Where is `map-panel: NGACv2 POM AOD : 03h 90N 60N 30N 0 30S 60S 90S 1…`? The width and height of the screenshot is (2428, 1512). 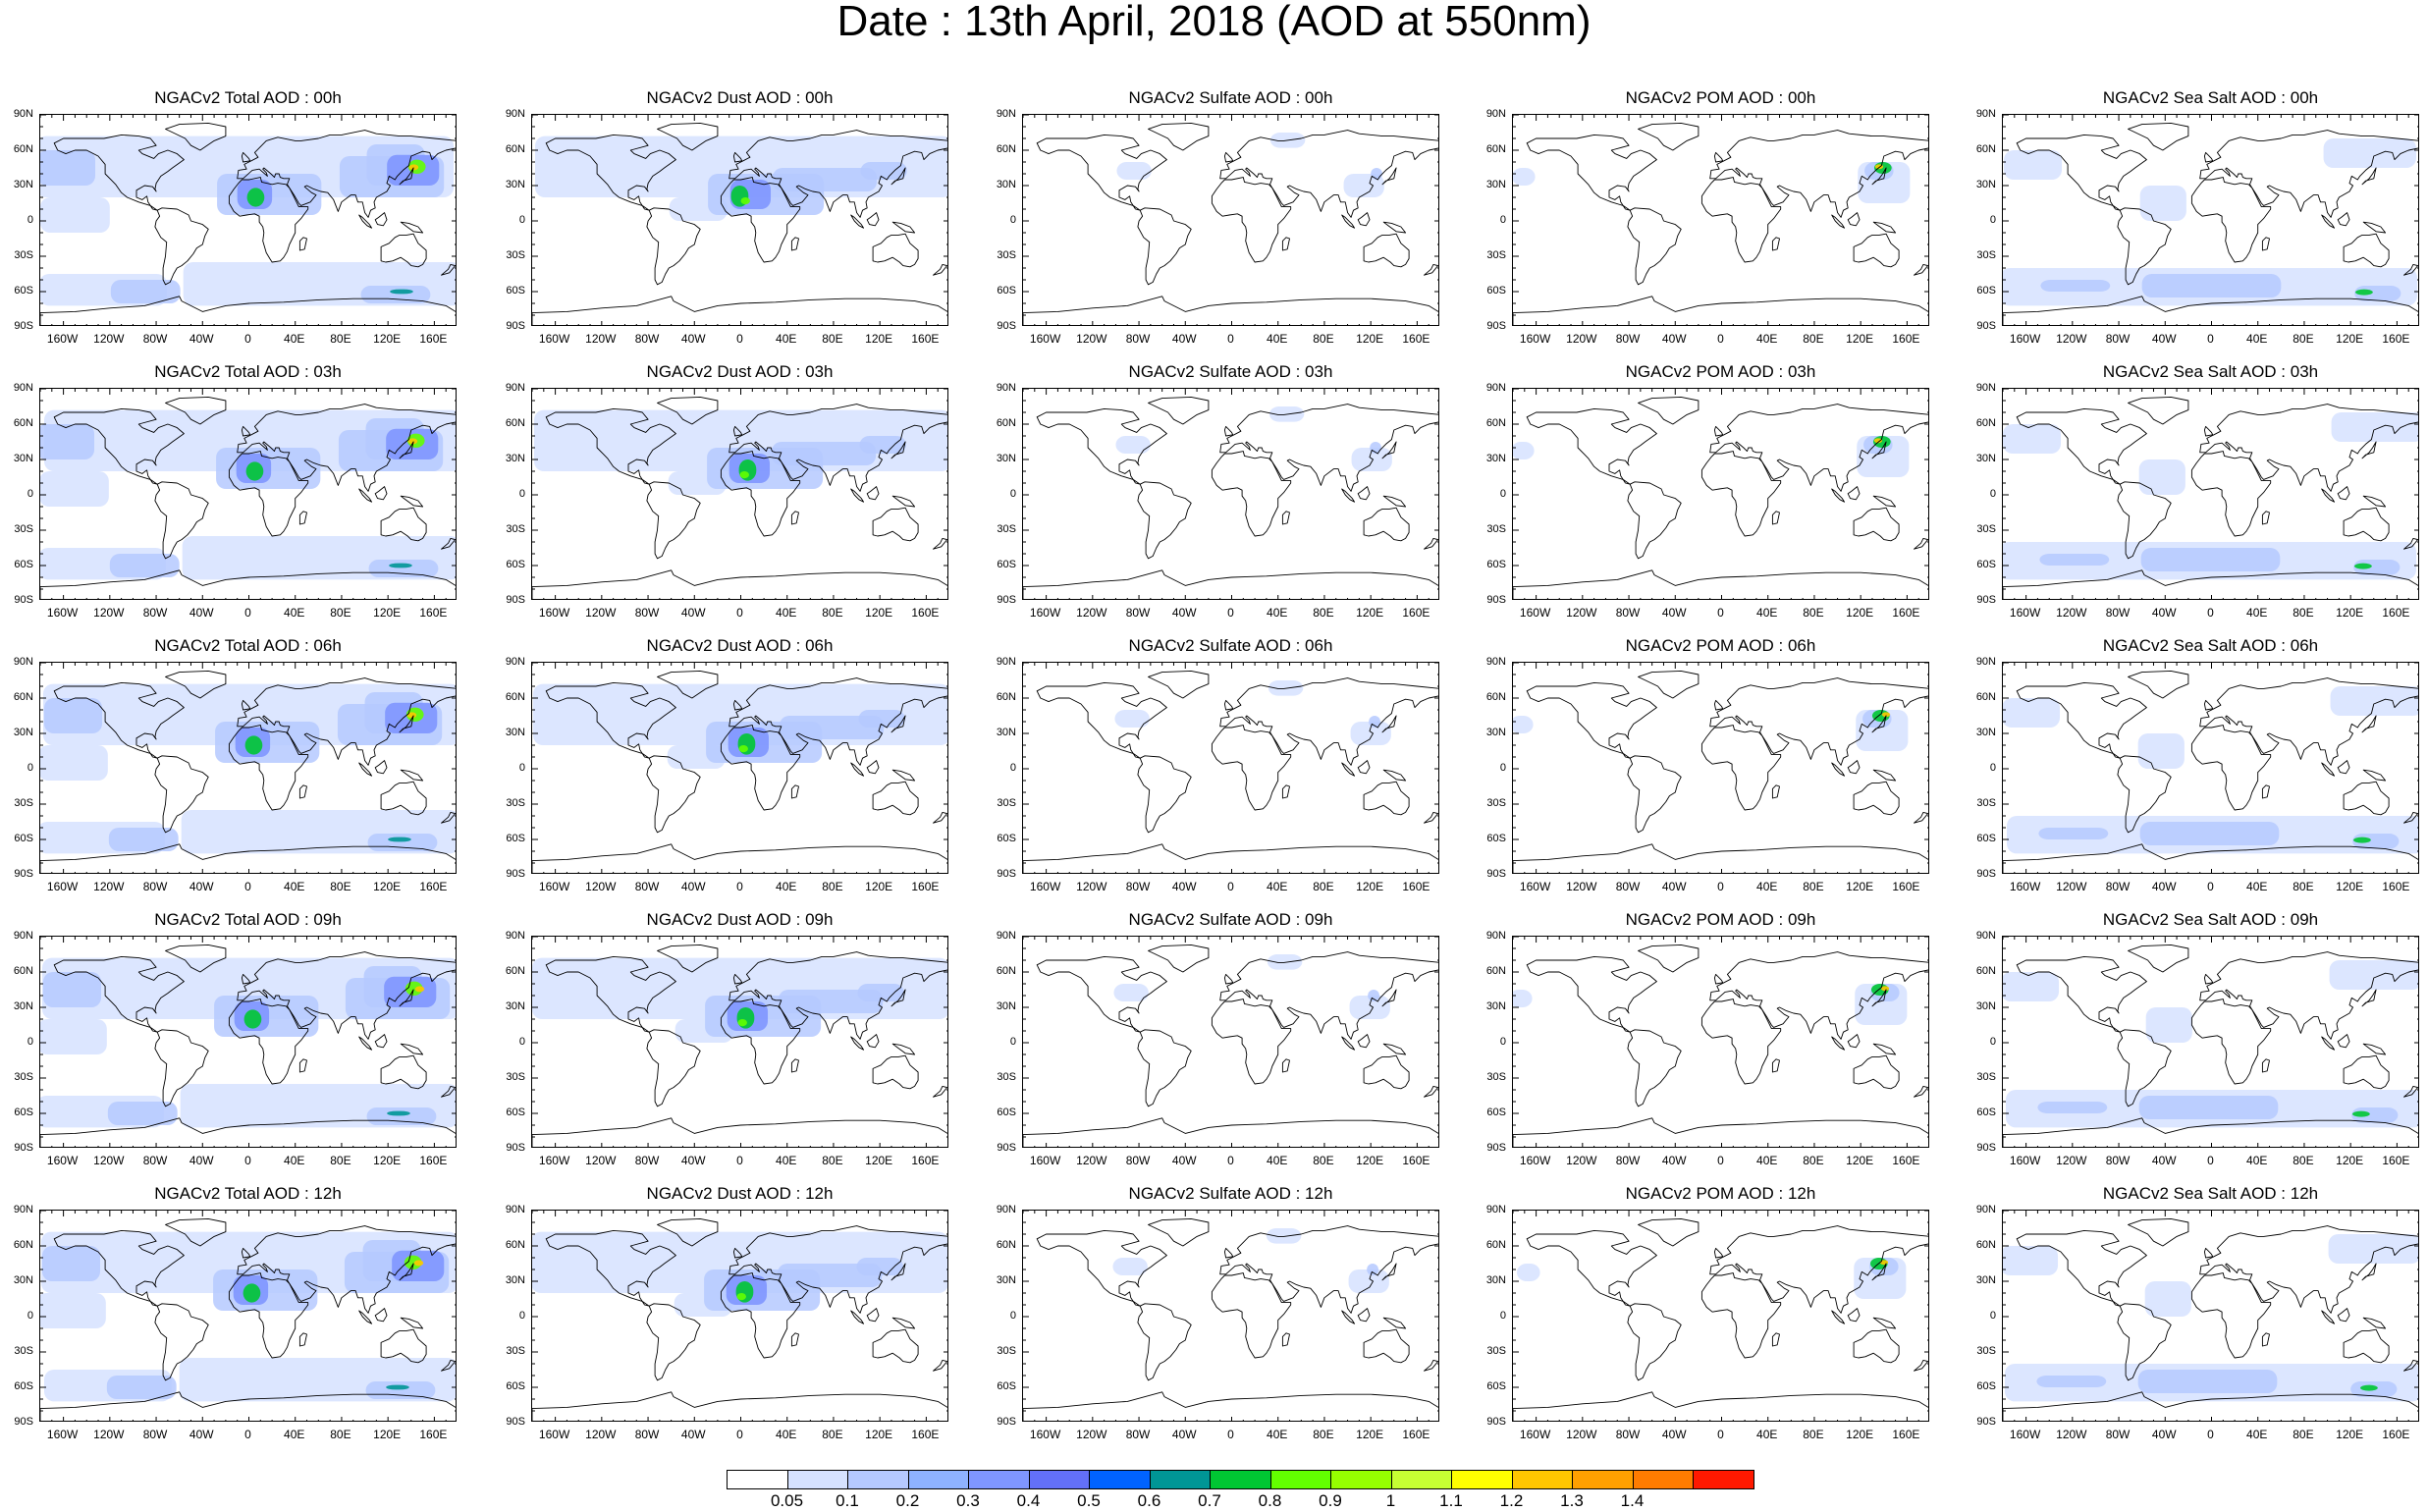
map-panel: NGACv2 POM AOD : 03h 90N 60N 30N 0 30S 60S 90S 1… is located at coordinates (1708, 493).